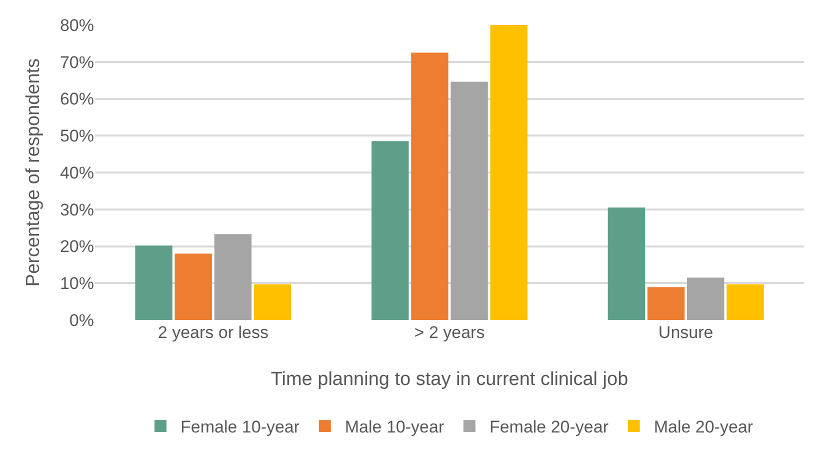  What do you see at coordinates (77, 172) in the screenshot?
I see `y-tick-label: 40%` at bounding box center [77, 172].